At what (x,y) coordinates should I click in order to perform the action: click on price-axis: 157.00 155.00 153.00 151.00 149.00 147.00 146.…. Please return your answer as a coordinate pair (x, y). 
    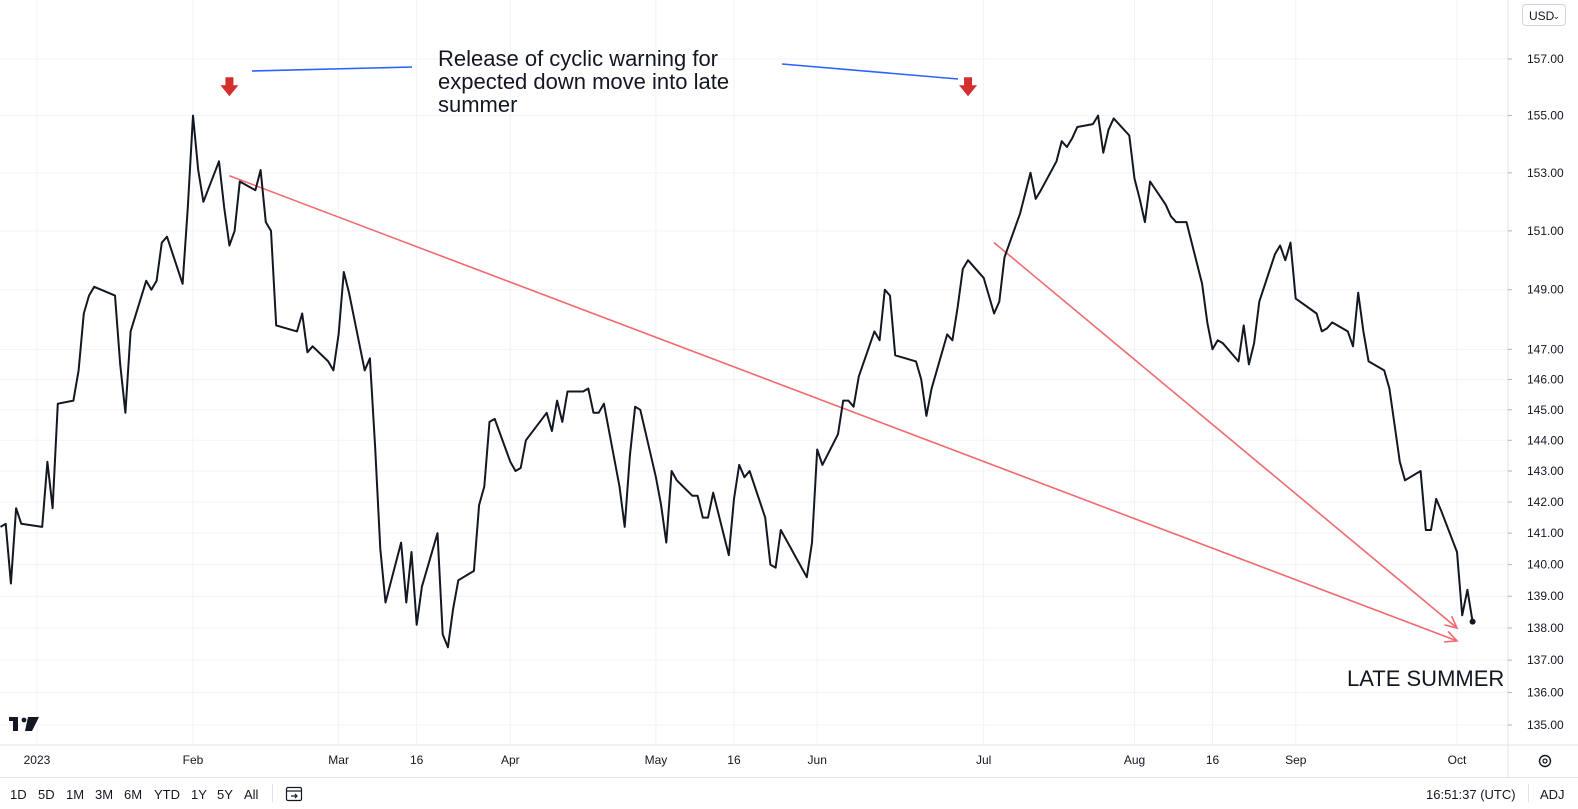
    Looking at the image, I should click on (1535, 389).